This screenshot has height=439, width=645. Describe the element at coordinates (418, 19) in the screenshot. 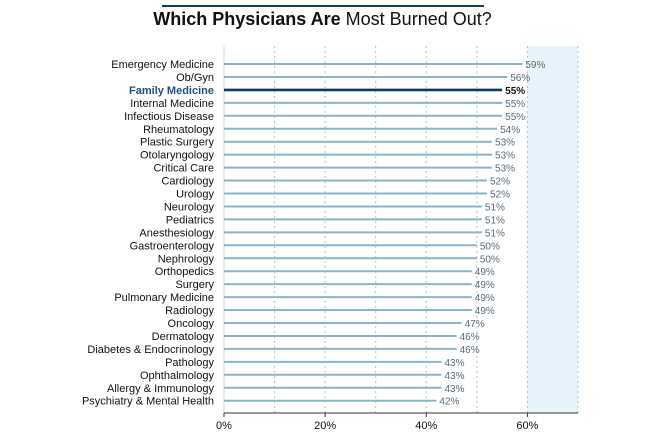

I see `chart-title-regular: Most Burned Out?` at that location.